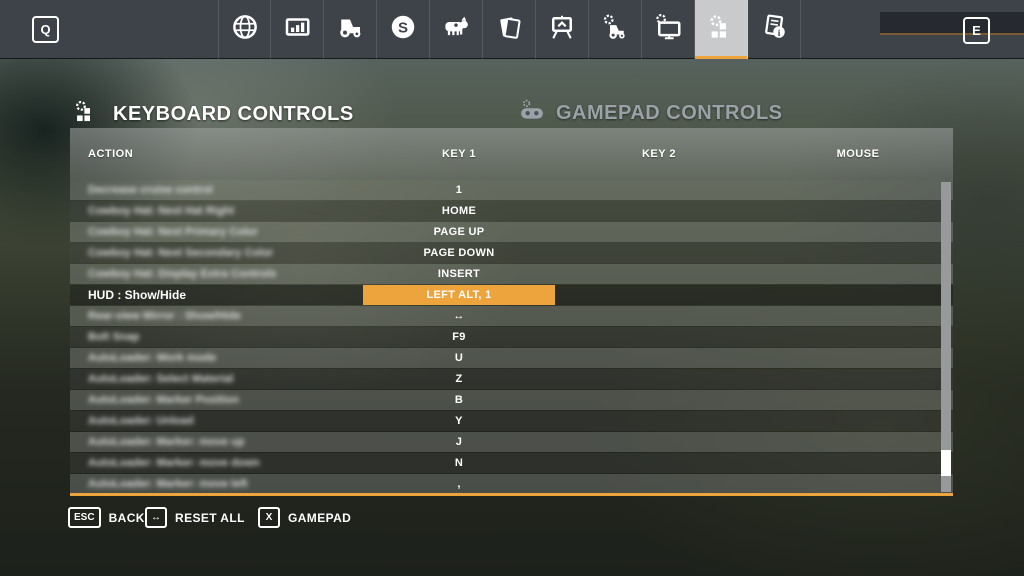 This screenshot has width=1024, height=576. I want to click on key1-binding: HOME, so click(459, 211).